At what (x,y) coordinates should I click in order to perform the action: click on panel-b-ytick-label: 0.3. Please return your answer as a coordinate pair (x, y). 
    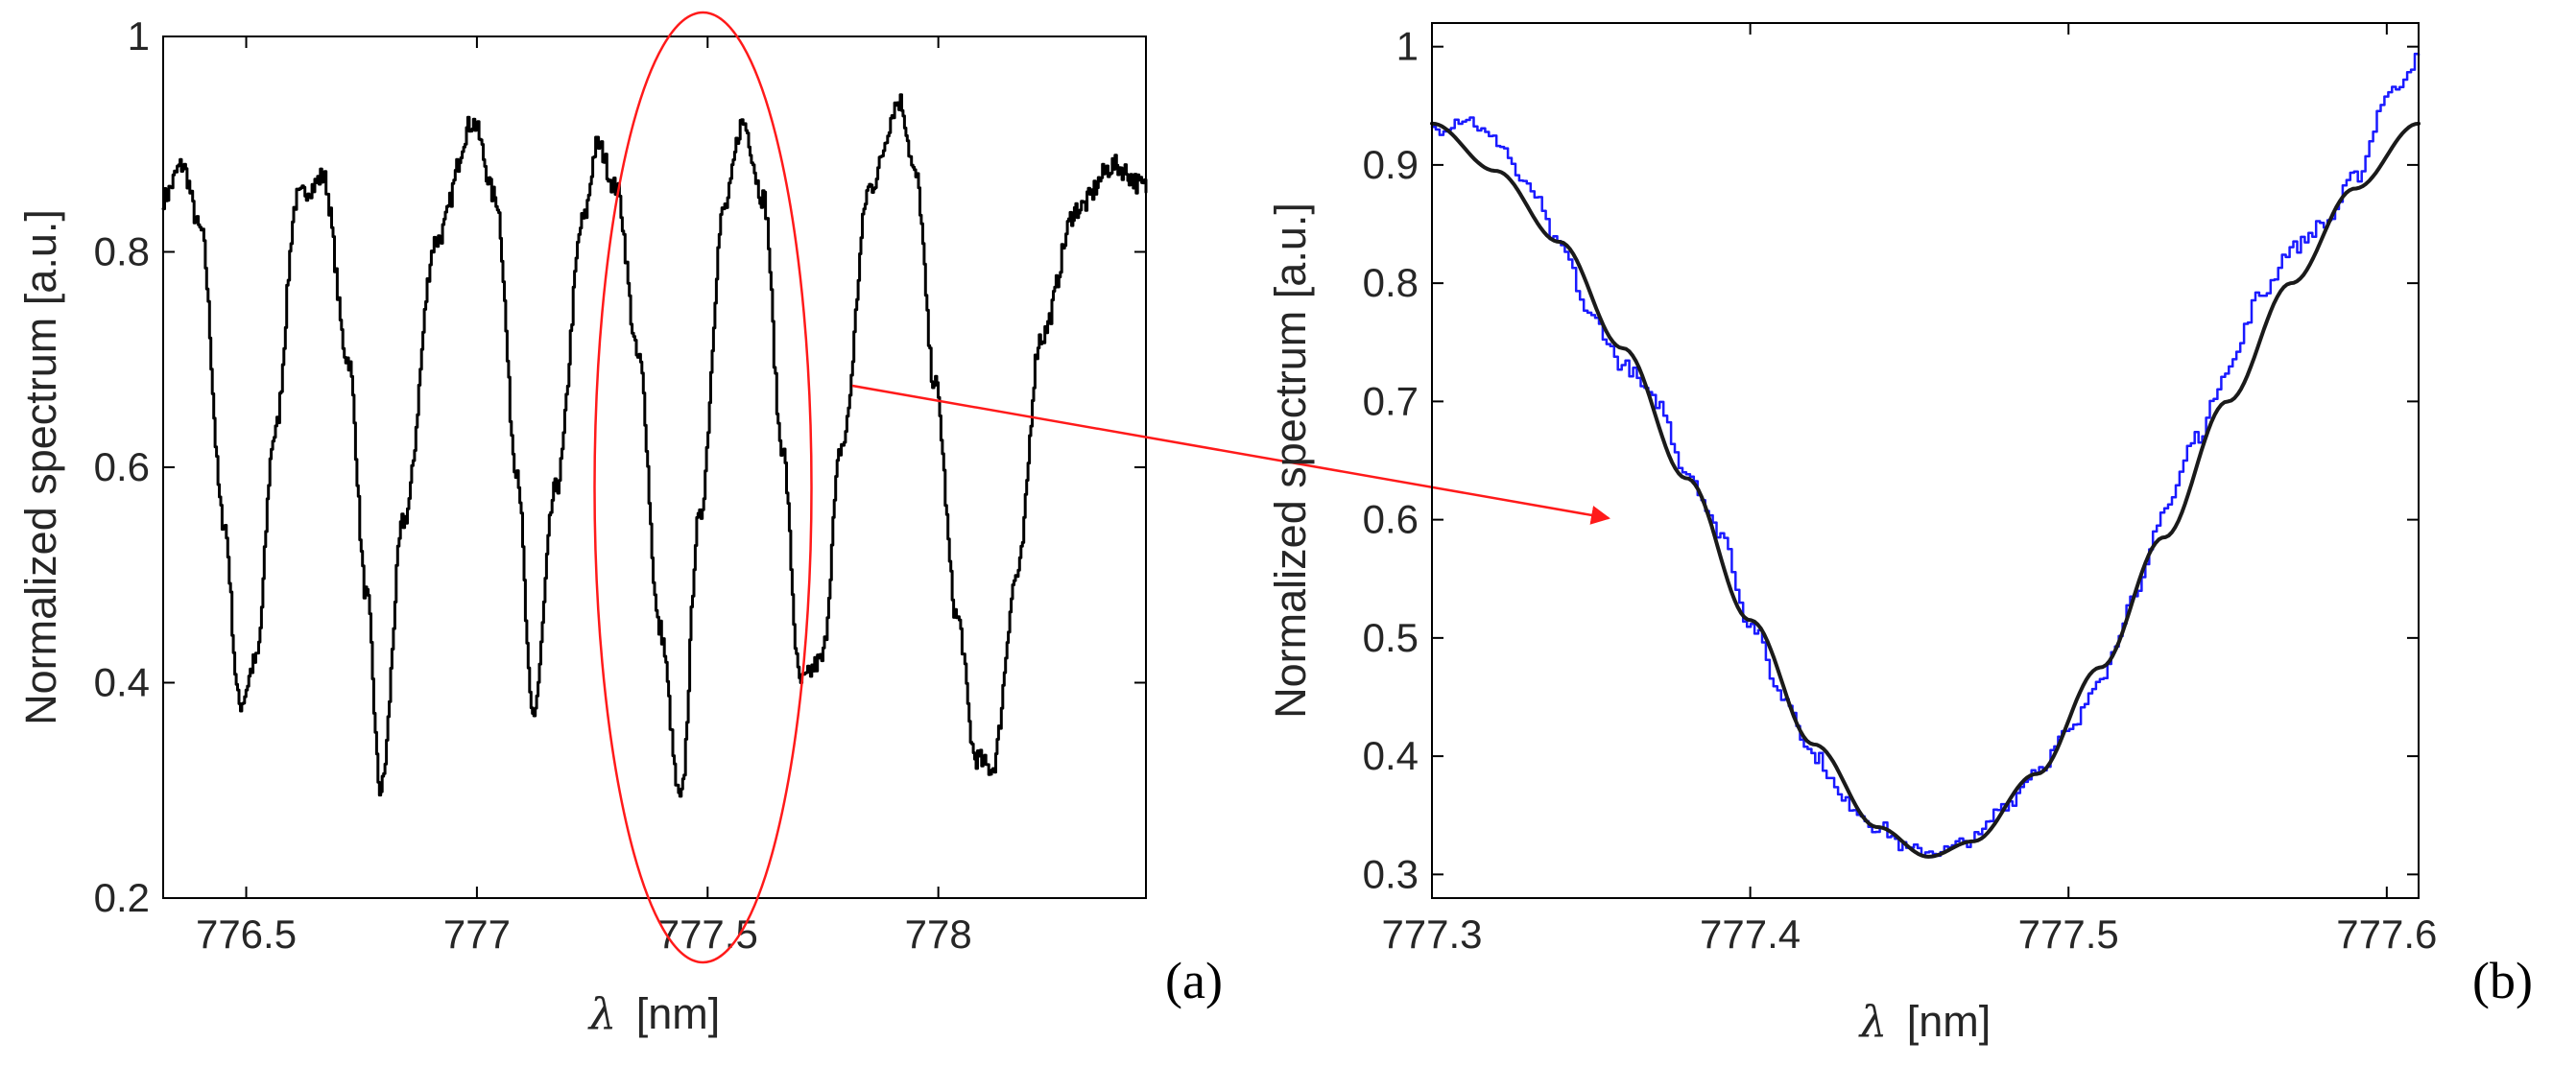
    Looking at the image, I should click on (1391, 873).